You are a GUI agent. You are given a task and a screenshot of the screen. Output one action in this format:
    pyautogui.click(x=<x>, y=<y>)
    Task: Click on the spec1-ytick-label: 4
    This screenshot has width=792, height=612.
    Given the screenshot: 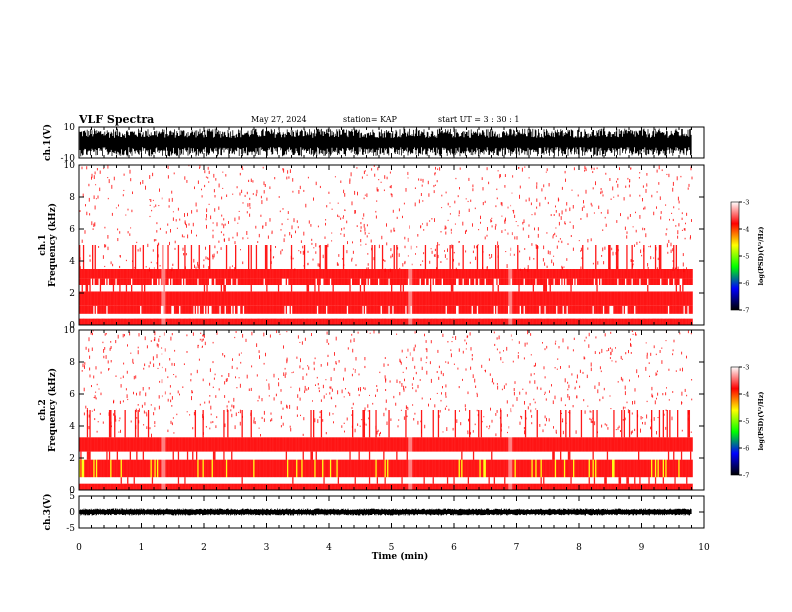 What is the action you would take?
    pyautogui.click(x=72, y=262)
    